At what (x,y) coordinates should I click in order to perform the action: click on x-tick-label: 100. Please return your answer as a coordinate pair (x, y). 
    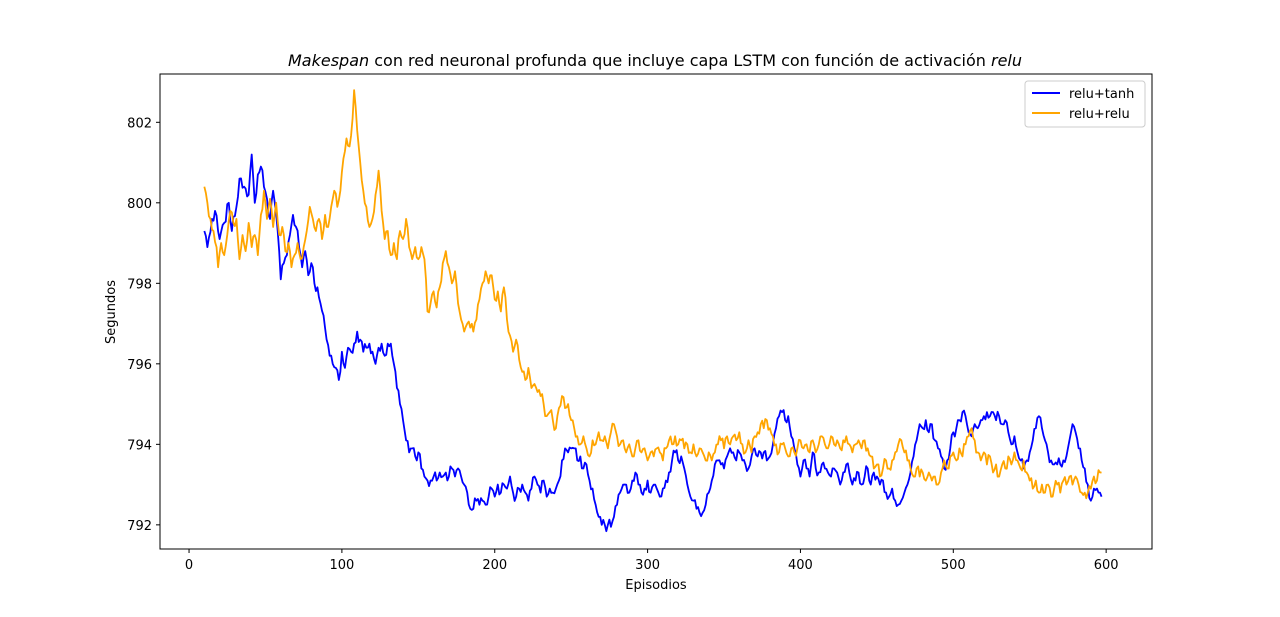
    Looking at the image, I should click on (341, 565).